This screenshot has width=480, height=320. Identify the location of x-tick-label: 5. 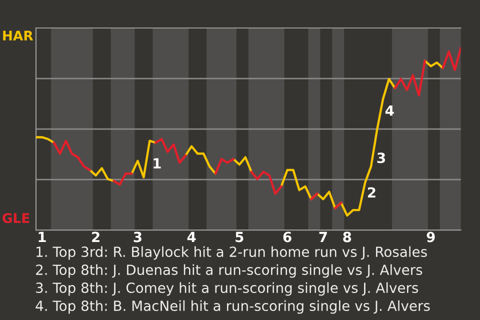
(240, 237).